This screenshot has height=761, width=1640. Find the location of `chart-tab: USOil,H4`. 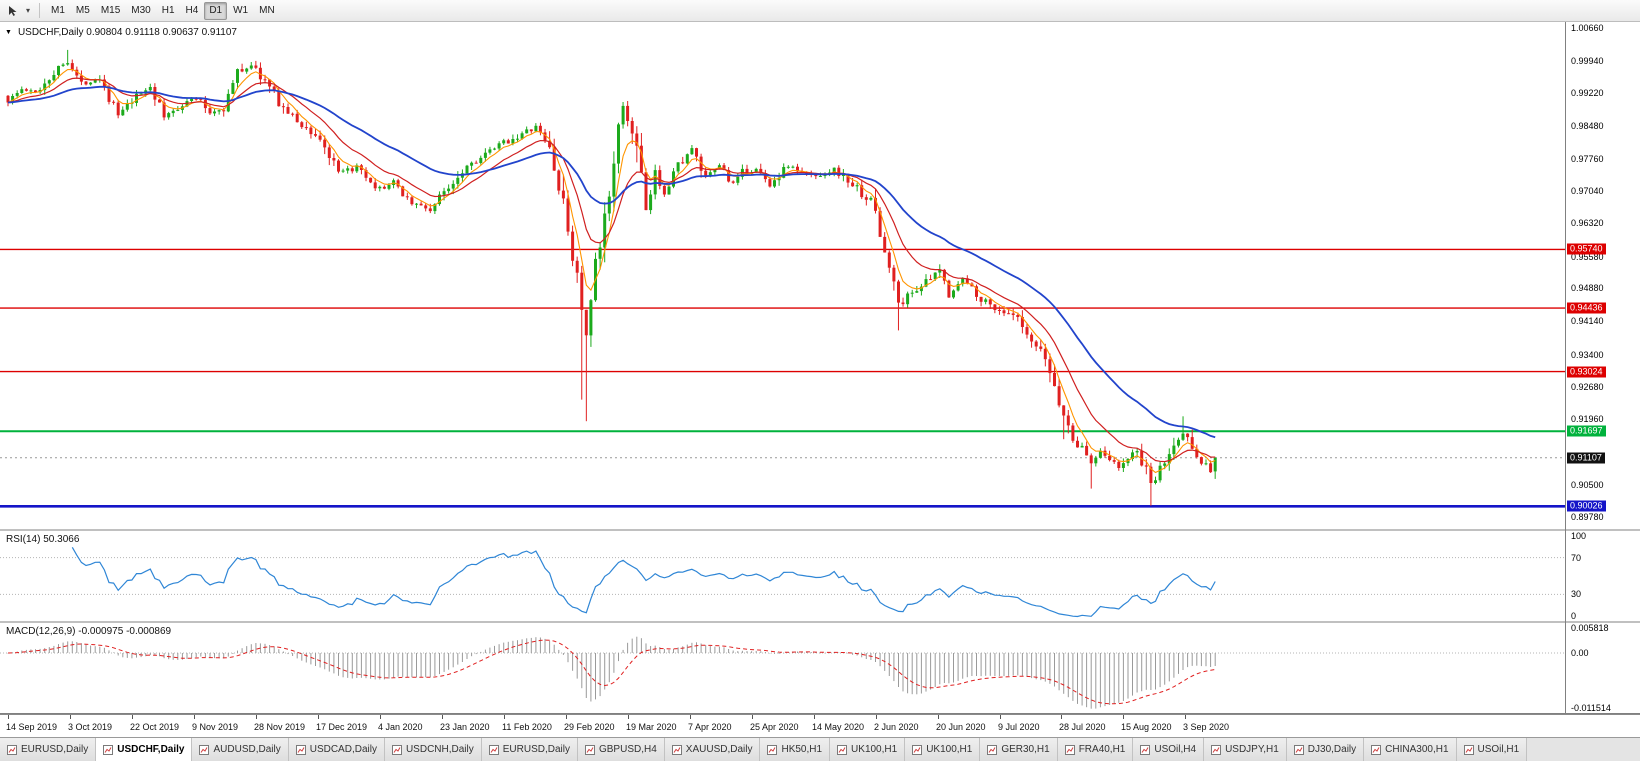

chart-tab: USOil,H4 is located at coordinates (1169, 749).